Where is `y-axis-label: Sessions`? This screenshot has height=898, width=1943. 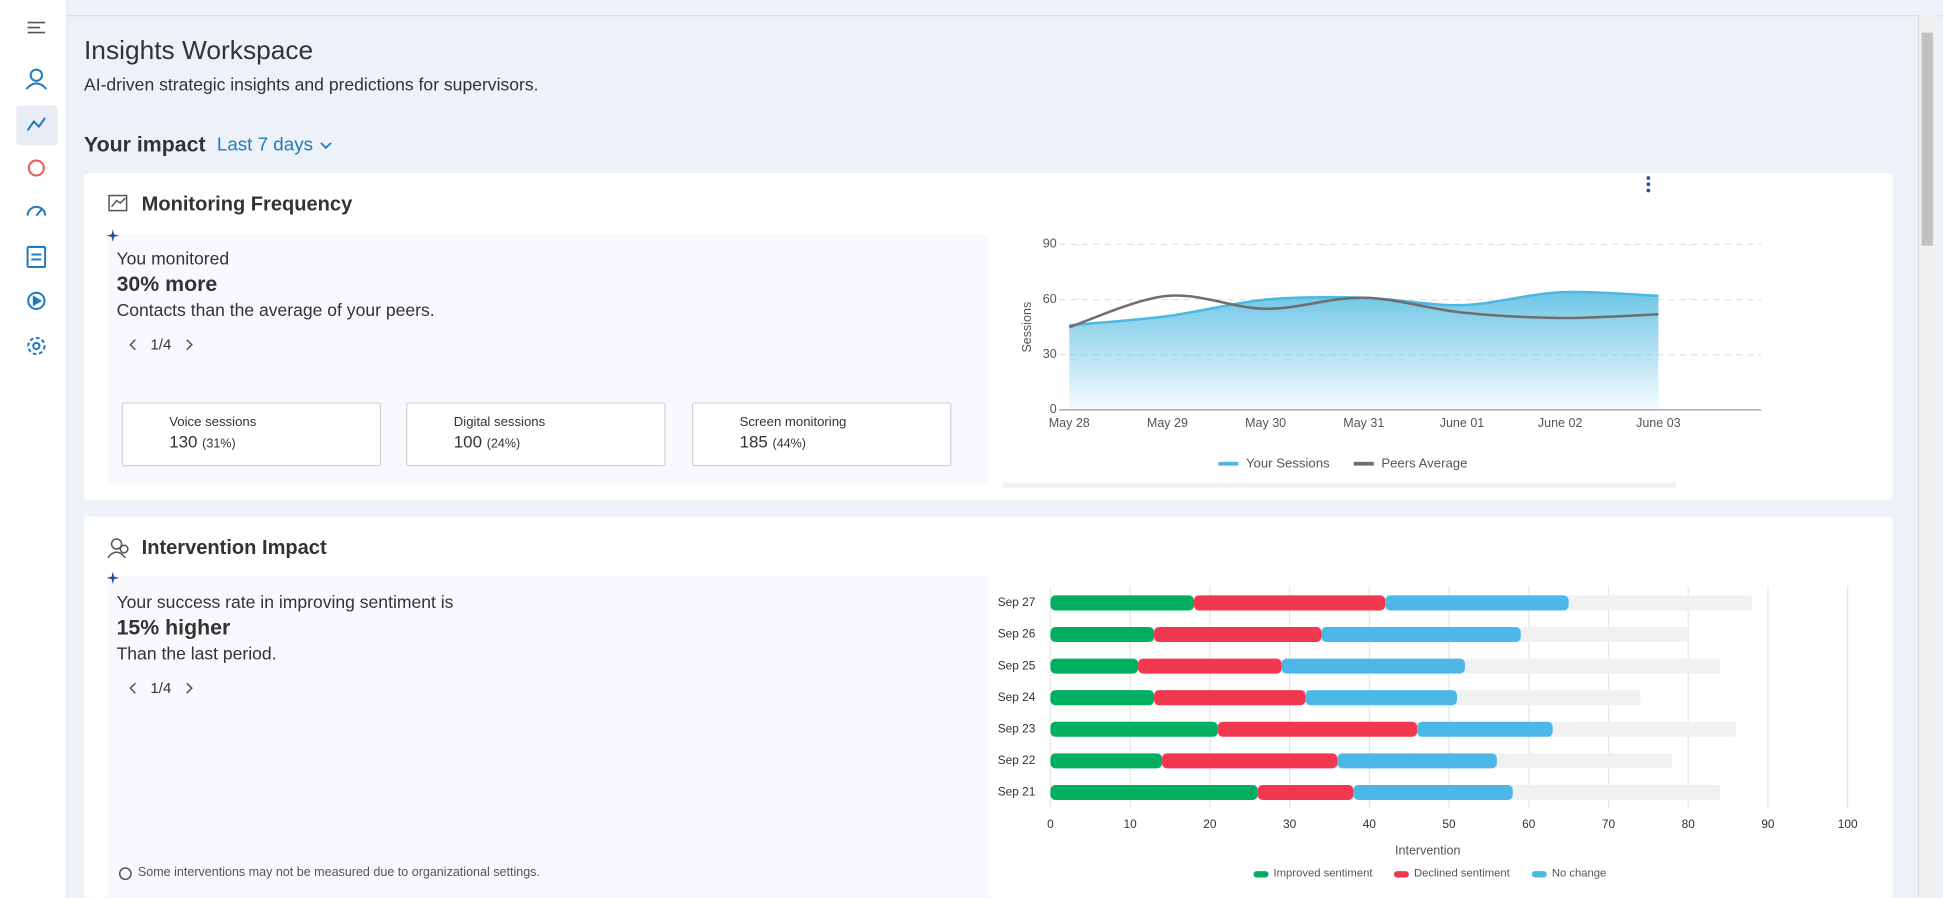
y-axis-label: Sessions is located at coordinates (1027, 327).